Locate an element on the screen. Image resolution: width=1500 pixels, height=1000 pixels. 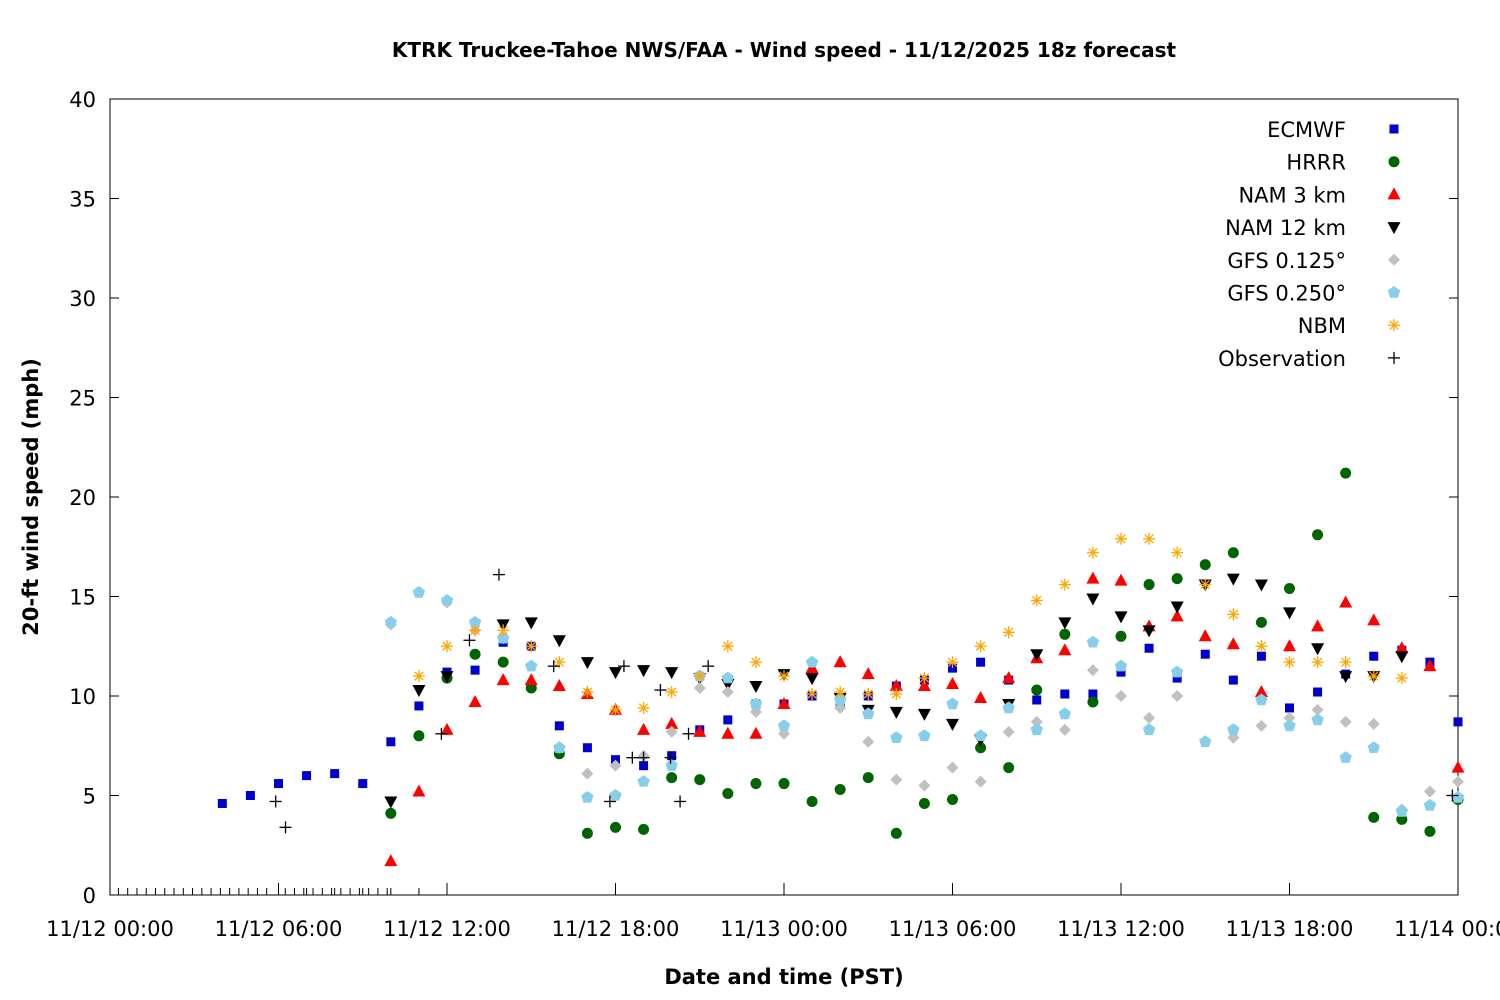
legend-label: ECMWF is located at coordinates (1306, 130).